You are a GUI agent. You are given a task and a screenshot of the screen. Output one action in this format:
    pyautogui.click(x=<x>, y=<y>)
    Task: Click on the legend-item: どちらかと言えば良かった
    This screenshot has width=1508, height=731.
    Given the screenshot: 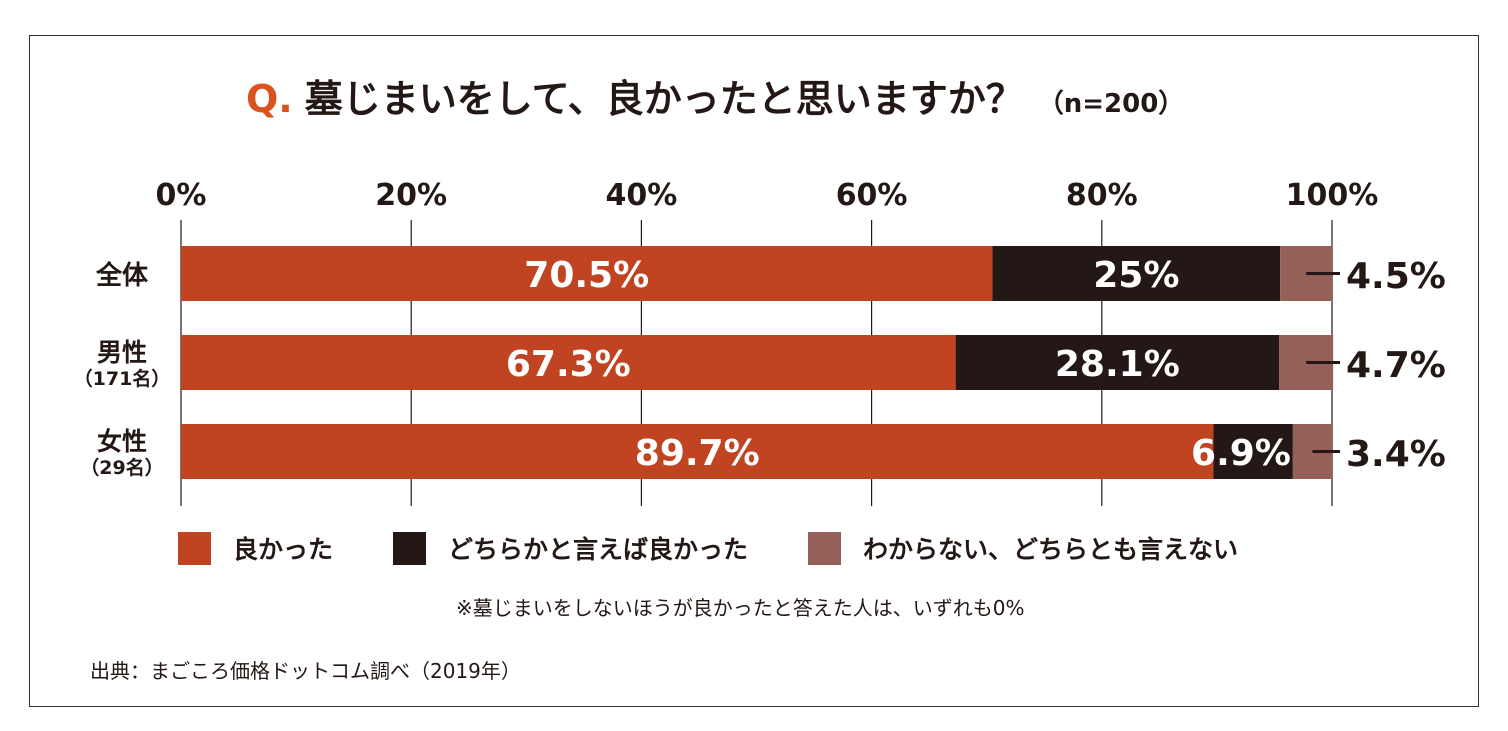 What is the action you would take?
    pyautogui.click(x=570, y=548)
    